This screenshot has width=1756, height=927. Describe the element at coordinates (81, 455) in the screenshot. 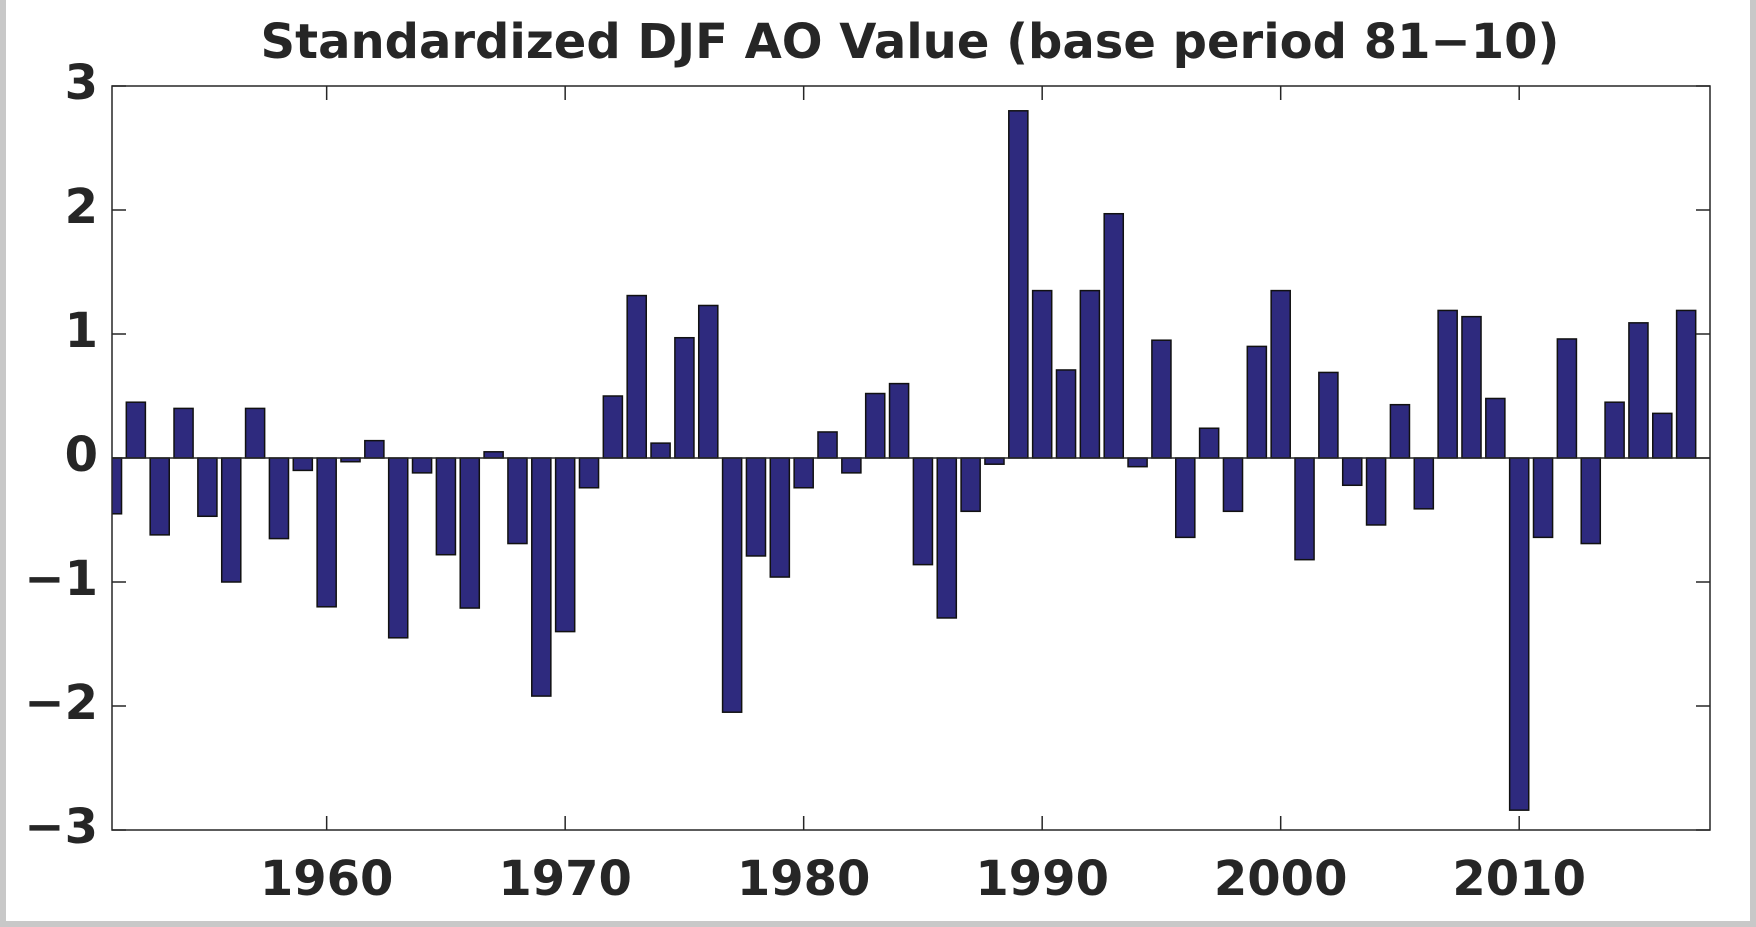

I see `y-tick-label: 0` at that location.